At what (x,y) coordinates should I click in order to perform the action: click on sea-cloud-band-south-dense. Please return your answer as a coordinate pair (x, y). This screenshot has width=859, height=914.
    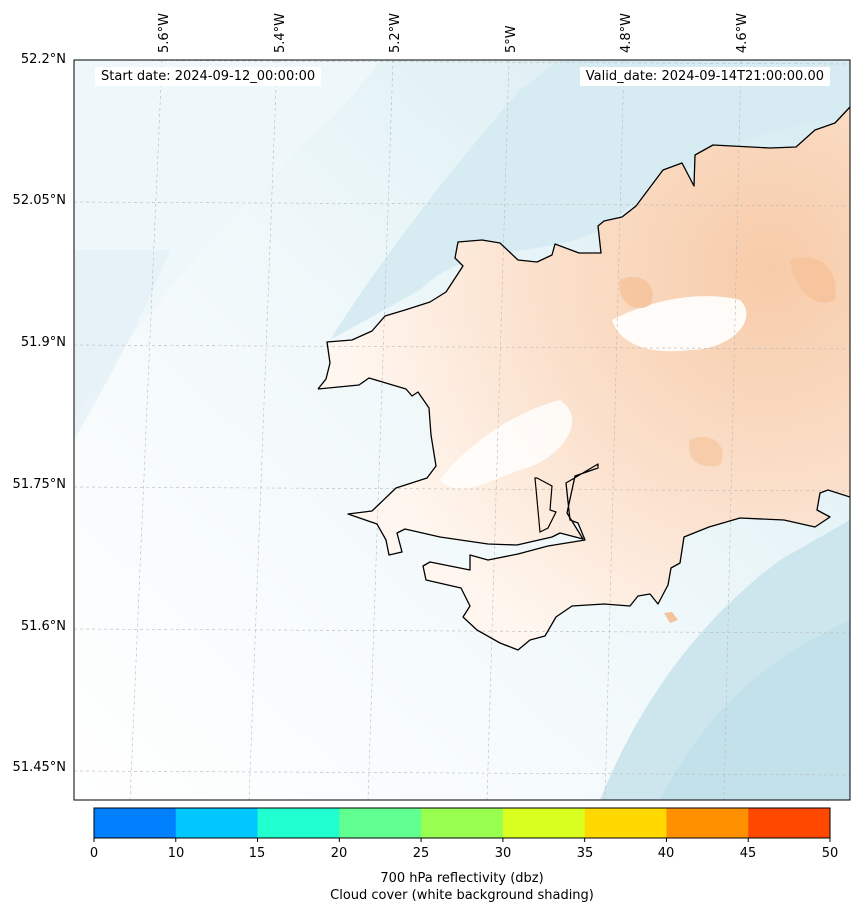
    Looking at the image, I should click on (755, 710).